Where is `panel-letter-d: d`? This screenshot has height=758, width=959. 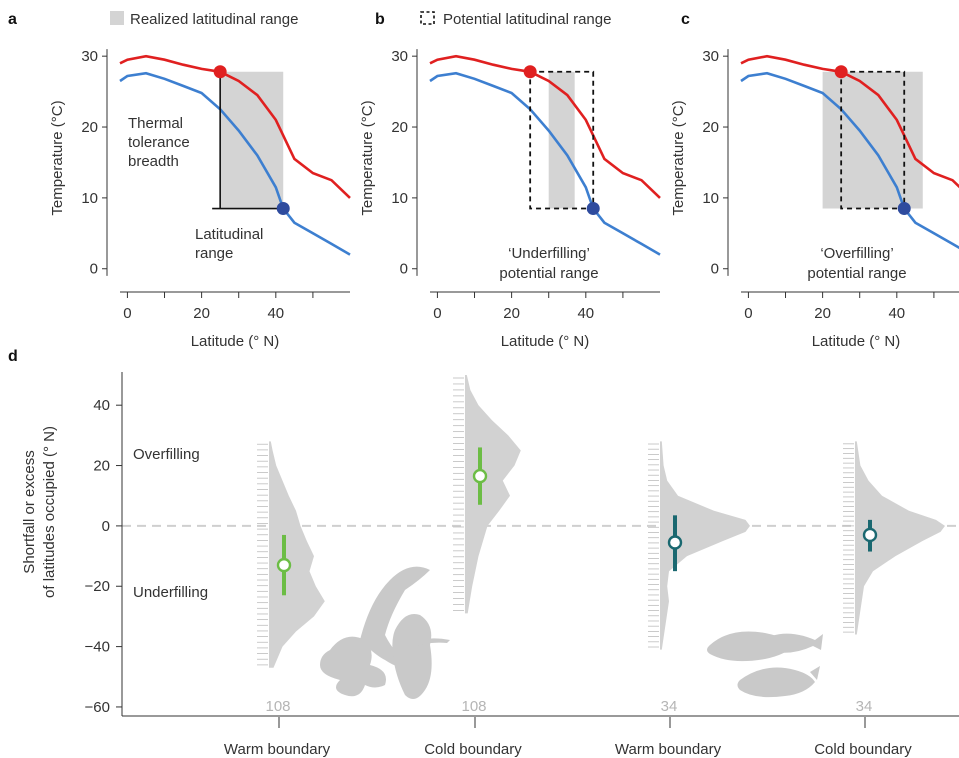
panel-letter-d: d is located at coordinates (13, 356).